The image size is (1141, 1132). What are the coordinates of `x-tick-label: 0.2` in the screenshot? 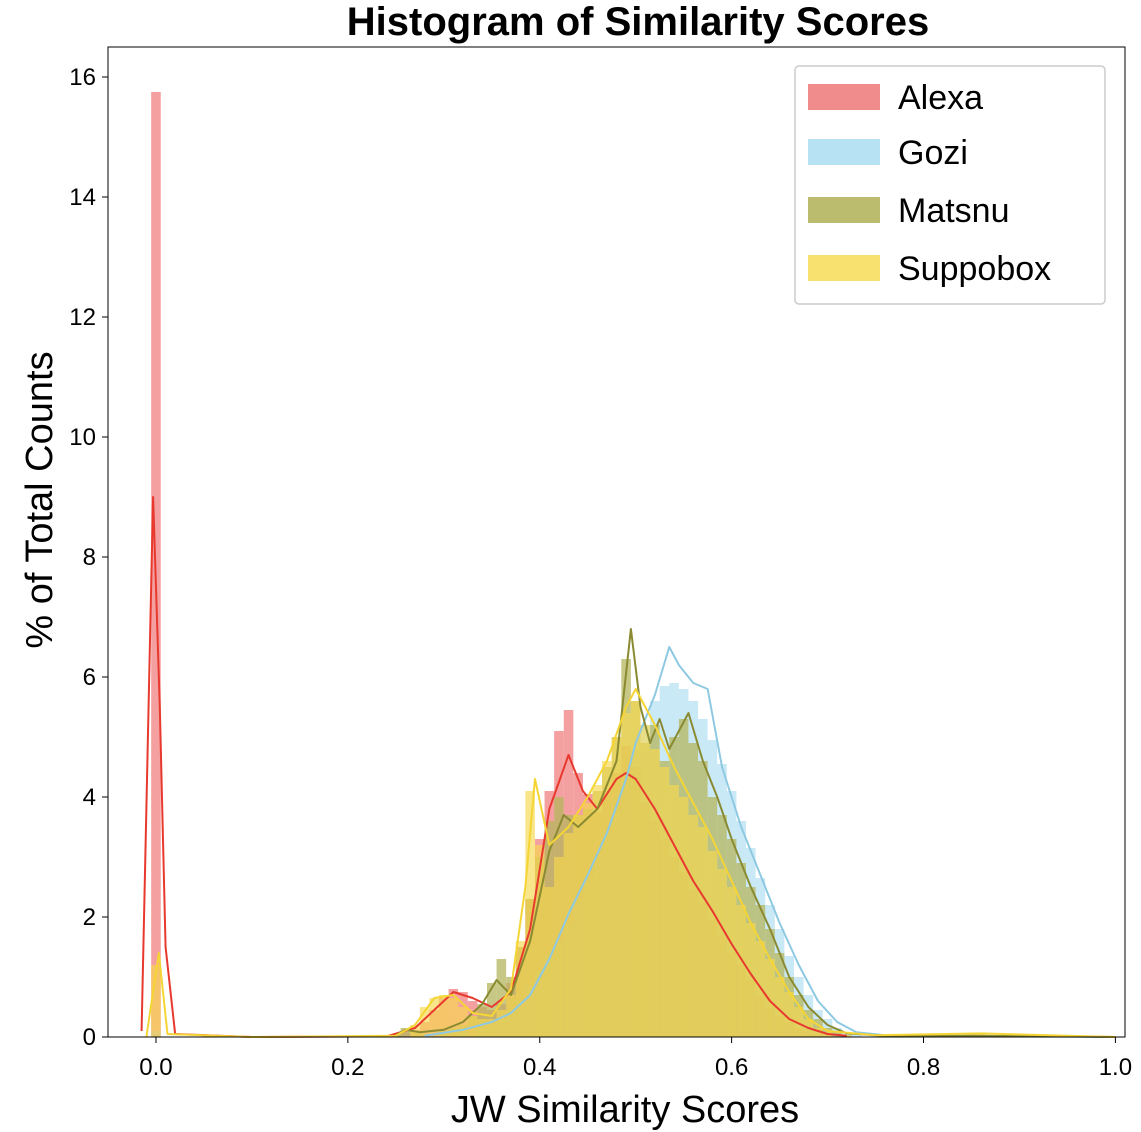 It's located at (347, 1067).